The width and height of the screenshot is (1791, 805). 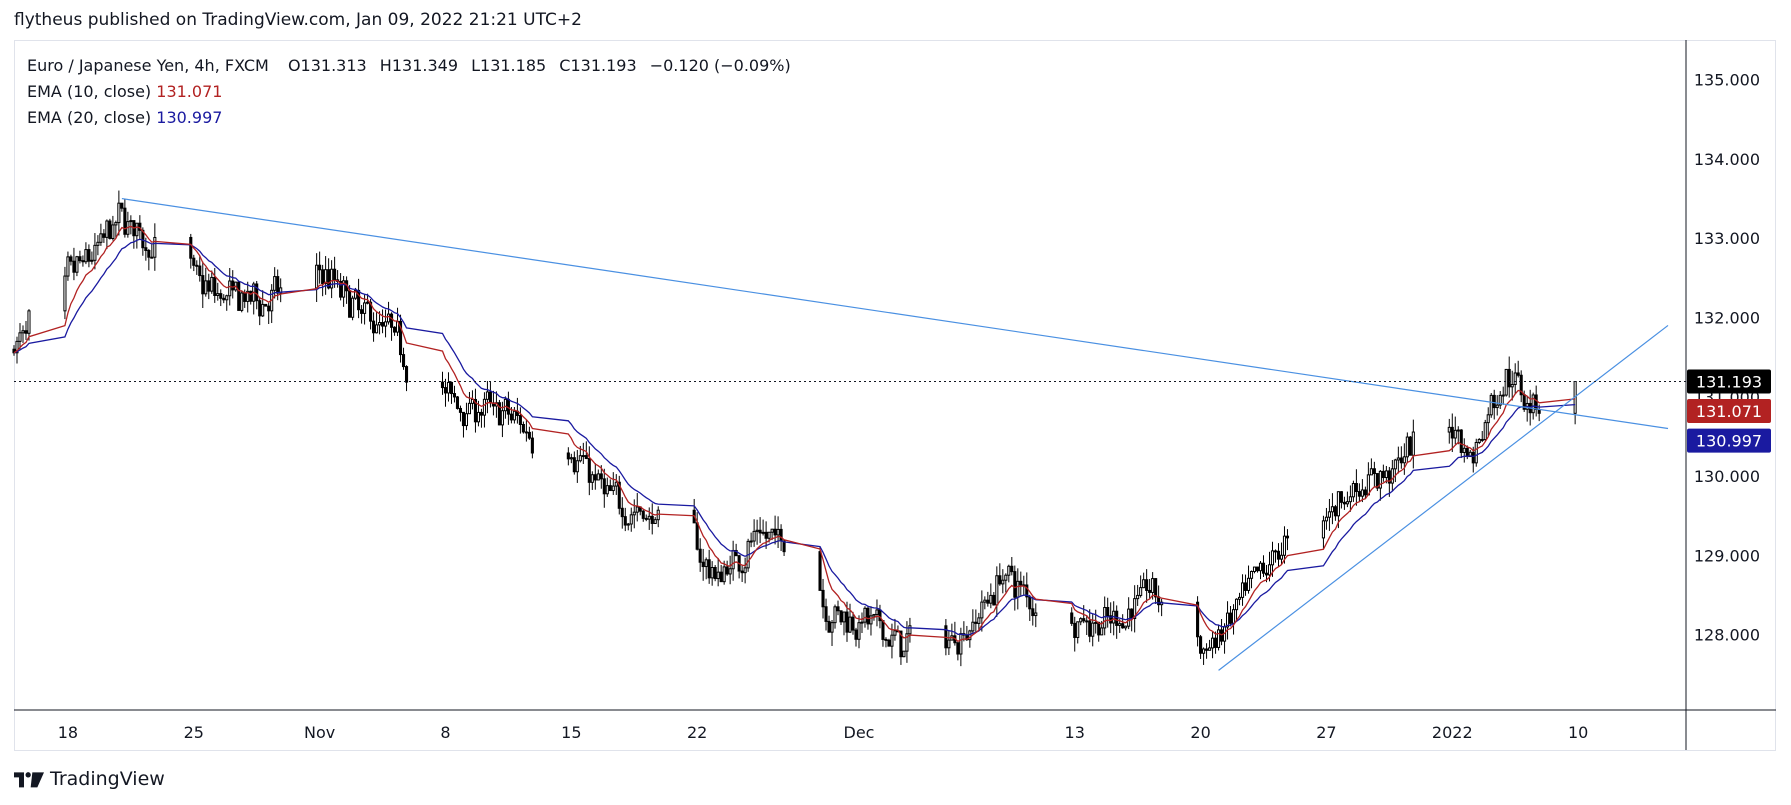 I want to click on y-tick-label: 129.000, so click(x=1727, y=555).